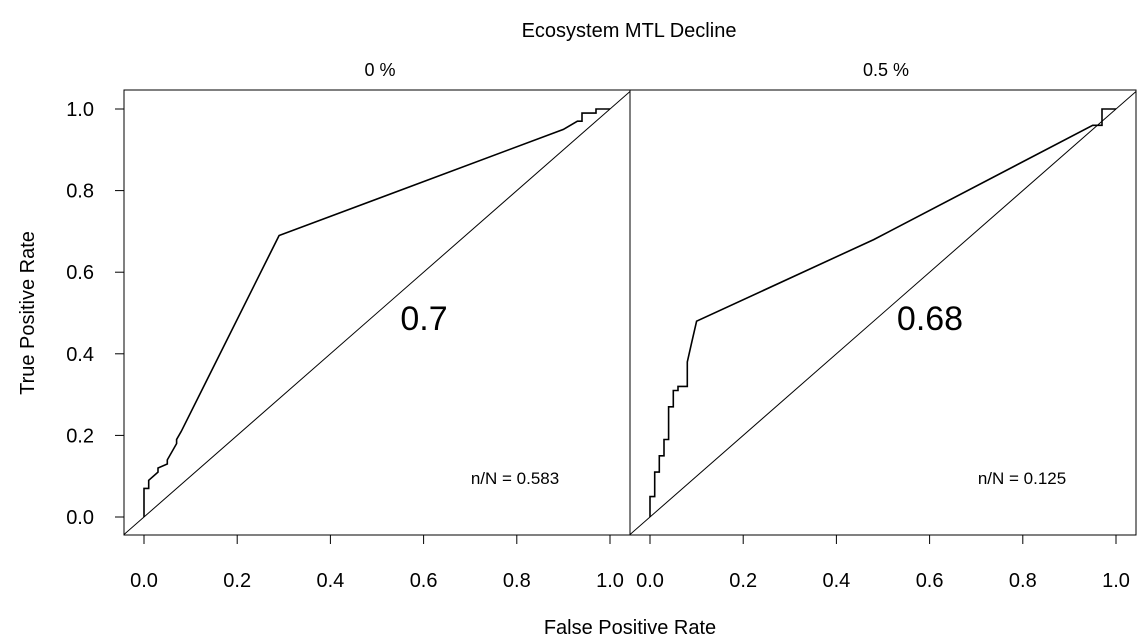 This screenshot has width=1138, height=641. What do you see at coordinates (423, 319) in the screenshot?
I see `auc-label: 0.7` at bounding box center [423, 319].